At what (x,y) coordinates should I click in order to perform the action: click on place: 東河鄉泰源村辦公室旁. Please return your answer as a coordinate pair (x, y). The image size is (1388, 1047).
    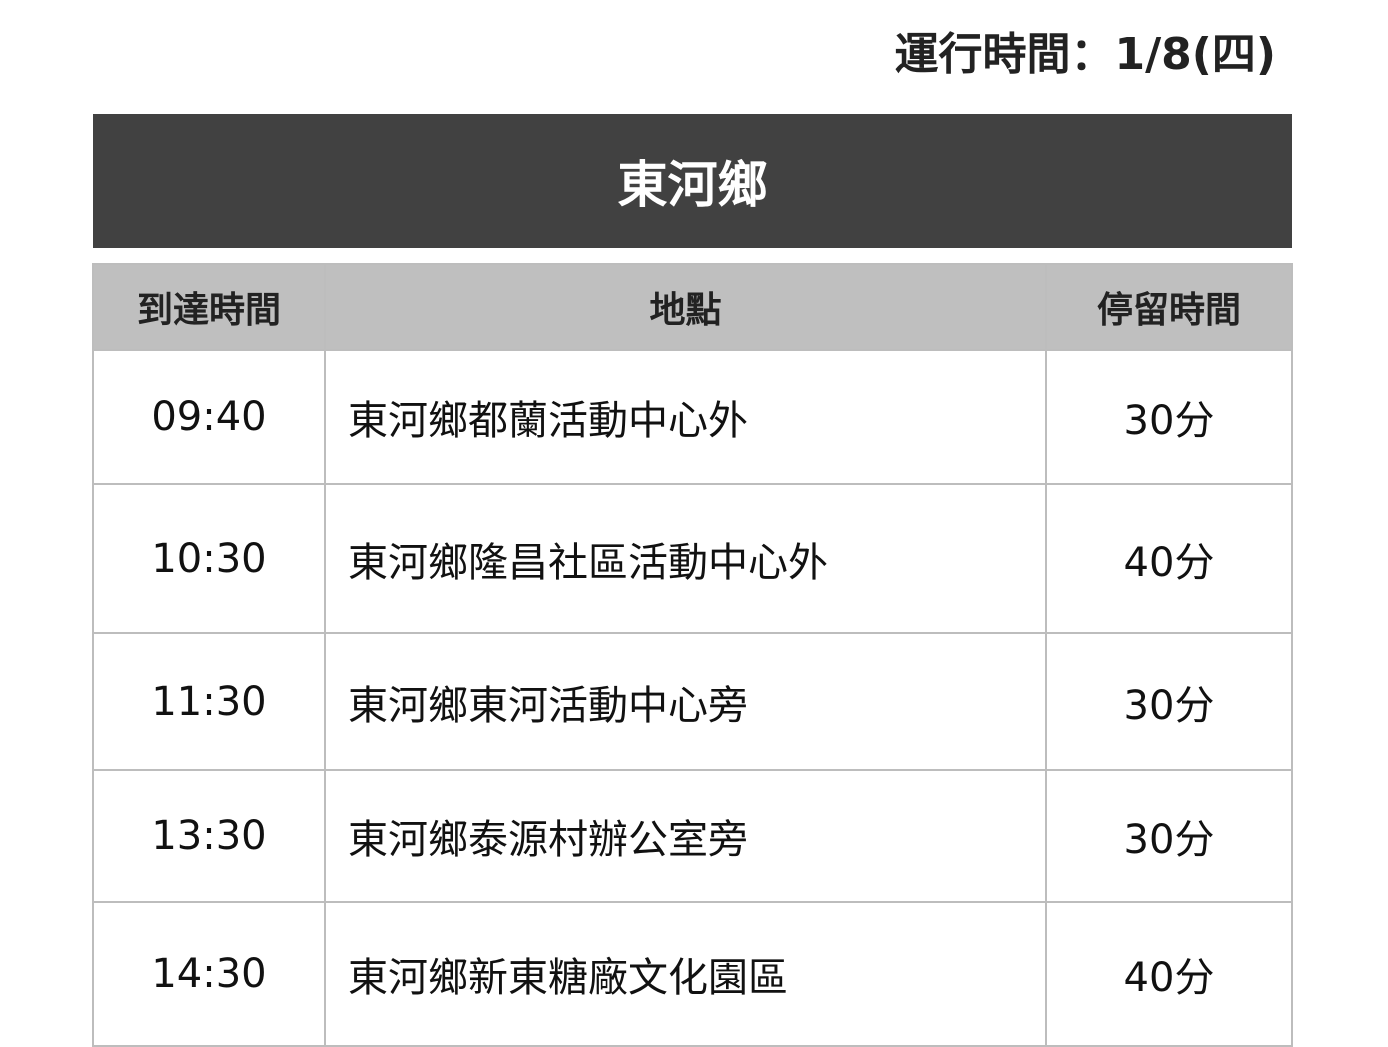
    Looking at the image, I should click on (685, 836).